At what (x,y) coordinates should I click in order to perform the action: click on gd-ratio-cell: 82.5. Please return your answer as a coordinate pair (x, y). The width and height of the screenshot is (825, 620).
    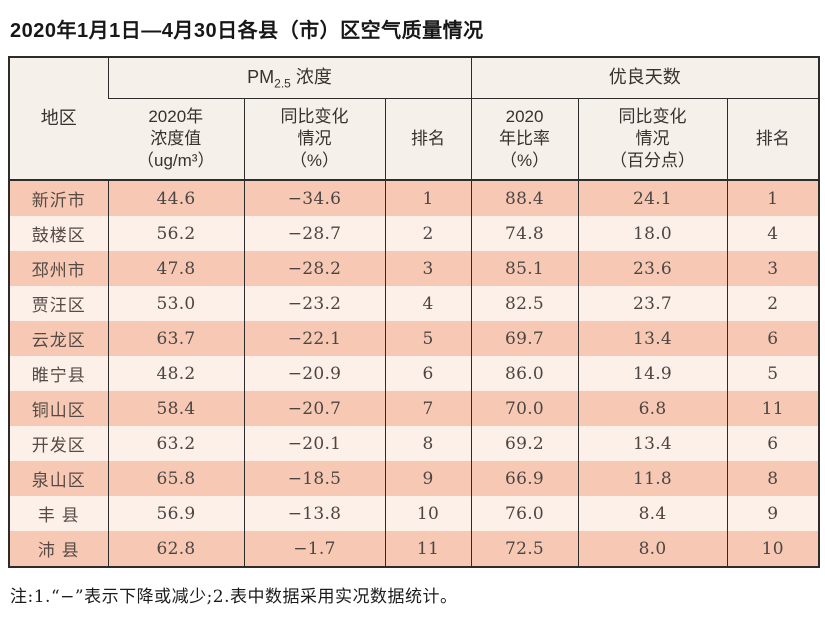
    Looking at the image, I should click on (524, 303).